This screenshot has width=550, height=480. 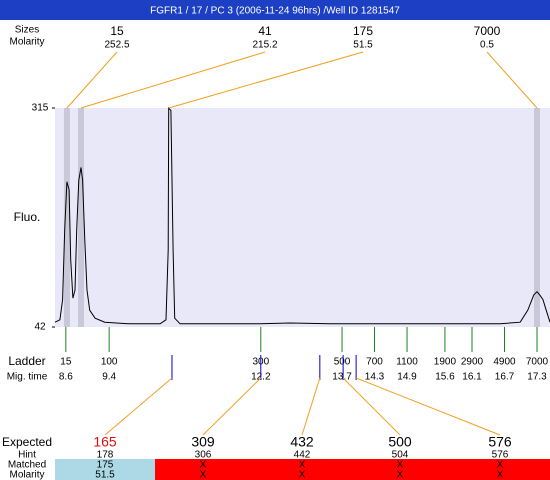 I want to click on mig-time-label: Mig. time, so click(x=27, y=377).